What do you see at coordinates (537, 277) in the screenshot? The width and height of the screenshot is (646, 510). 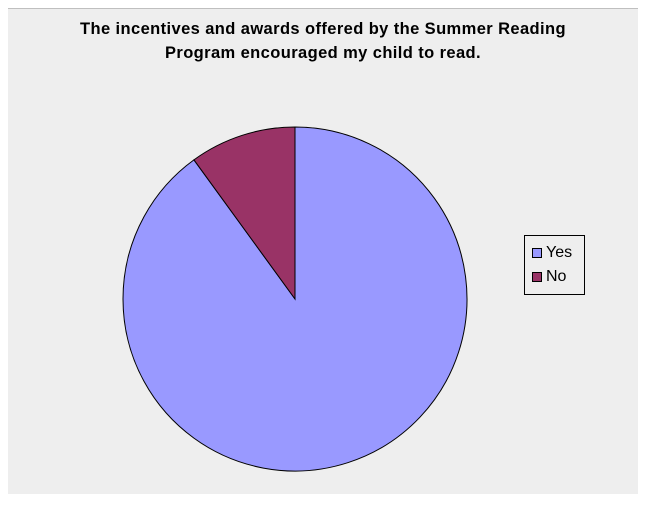 I see `legend-swatch-no` at bounding box center [537, 277].